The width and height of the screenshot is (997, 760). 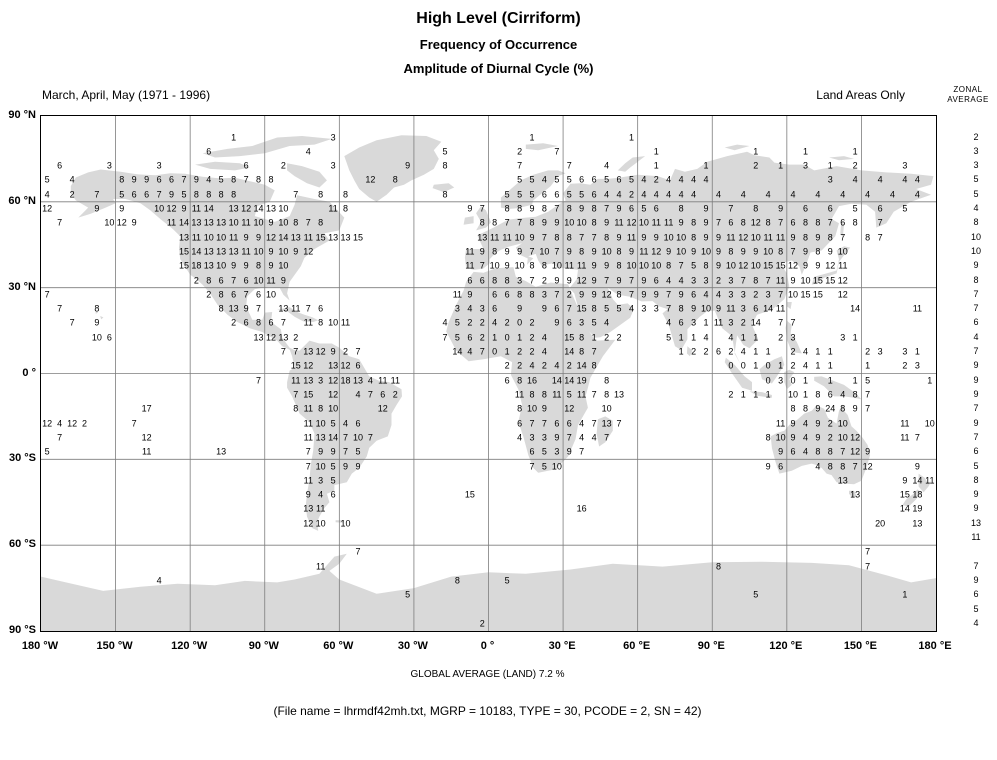 What do you see at coordinates (358, 237) in the screenshot?
I see `grid-value: 15` at bounding box center [358, 237].